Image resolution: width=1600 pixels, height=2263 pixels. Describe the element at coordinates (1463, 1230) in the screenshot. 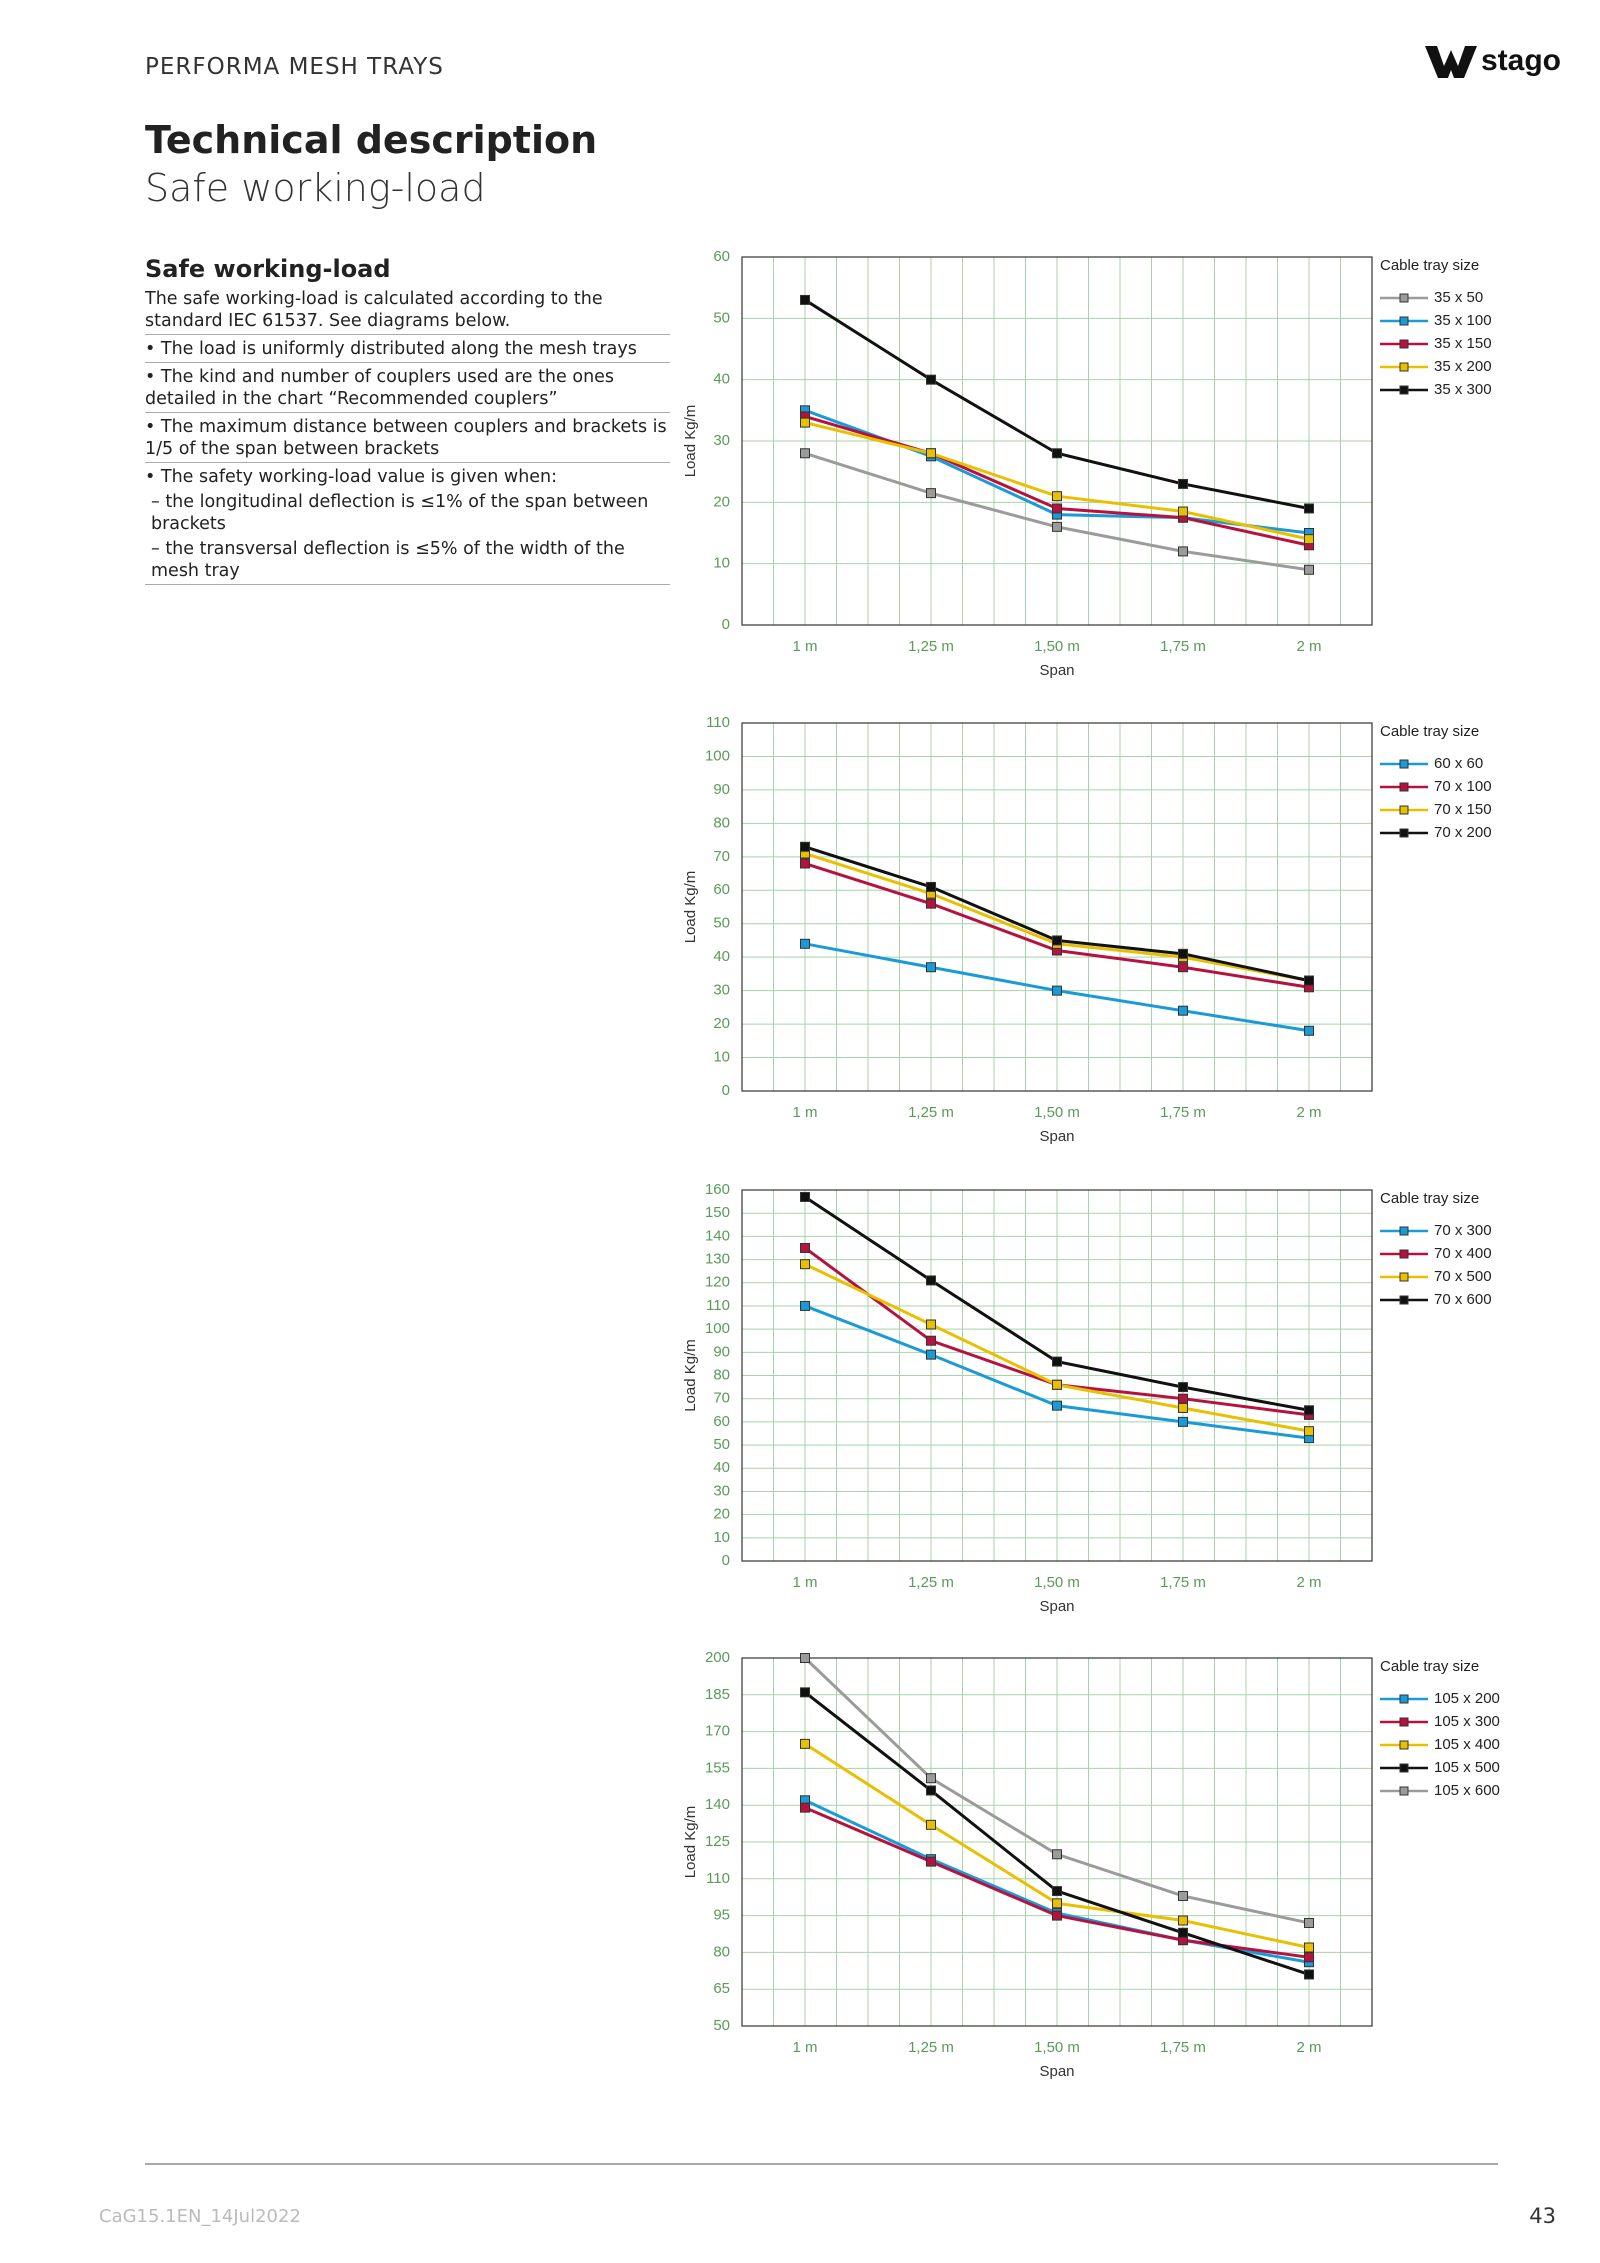

I see `legend-label: 70 x 300` at that location.